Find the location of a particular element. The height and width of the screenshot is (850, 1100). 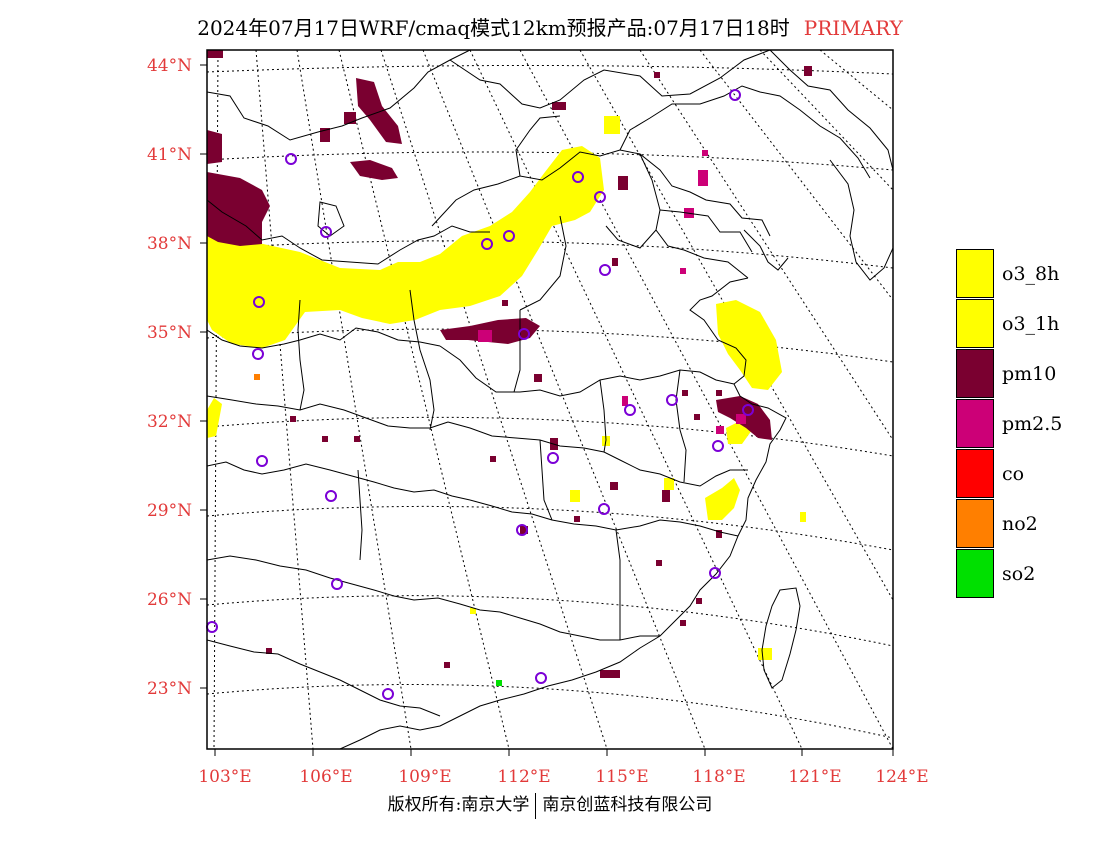

legend-label: no2 is located at coordinates (1020, 524).